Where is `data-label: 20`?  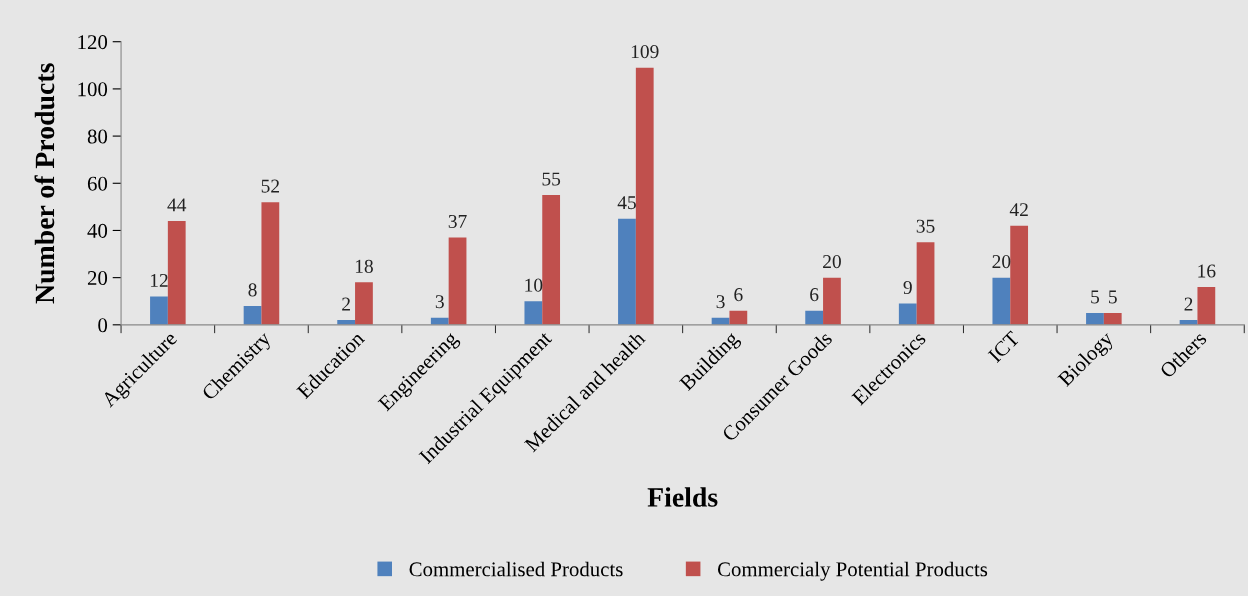 data-label: 20 is located at coordinates (832, 262).